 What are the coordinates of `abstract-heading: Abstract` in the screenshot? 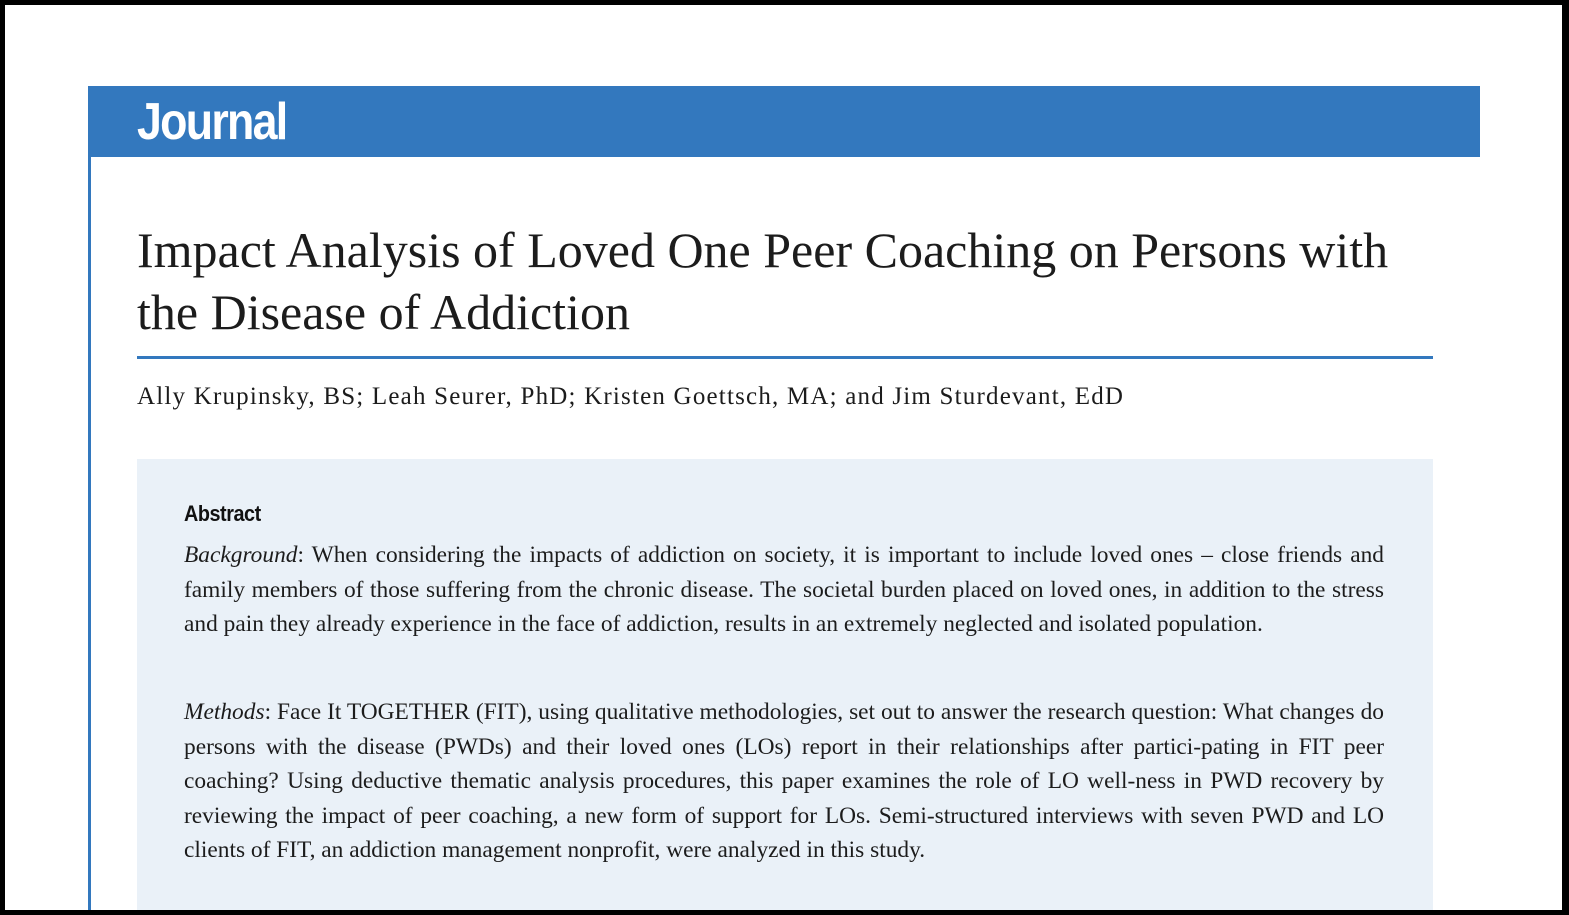 It's located at (222, 513).